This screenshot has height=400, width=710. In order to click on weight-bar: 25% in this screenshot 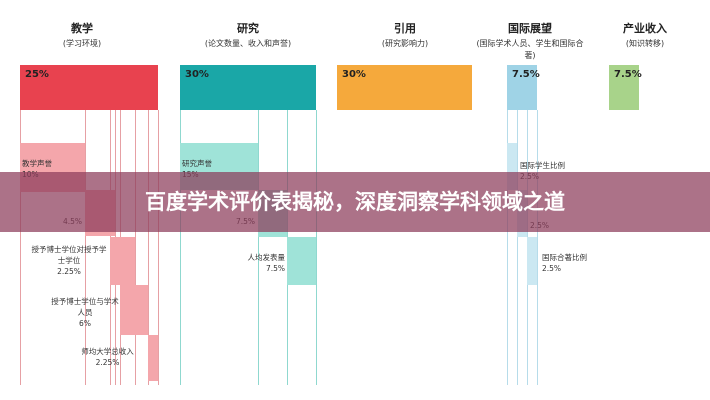, I will do `click(89, 87)`.